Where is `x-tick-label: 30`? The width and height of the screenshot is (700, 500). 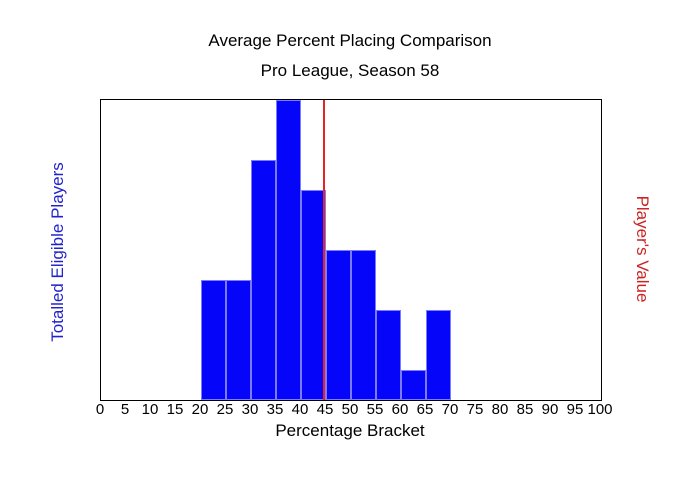 x-tick-label: 30 is located at coordinates (250, 409).